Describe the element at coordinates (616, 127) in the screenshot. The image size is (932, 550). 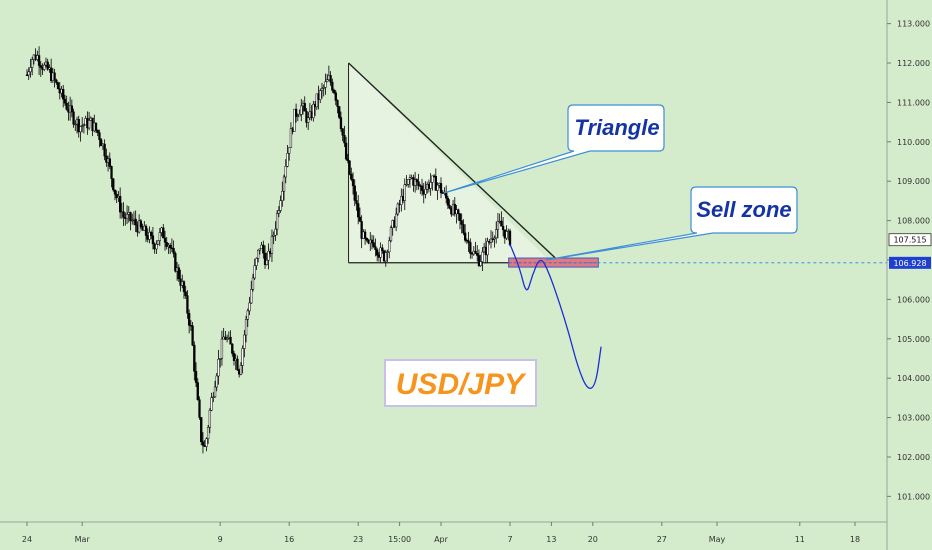
I see `callout-label: Triangle` at that location.